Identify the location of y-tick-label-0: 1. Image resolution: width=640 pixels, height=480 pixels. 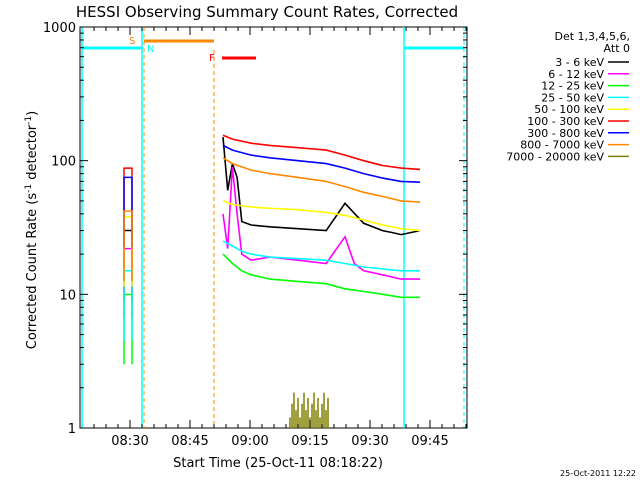
(72, 429).